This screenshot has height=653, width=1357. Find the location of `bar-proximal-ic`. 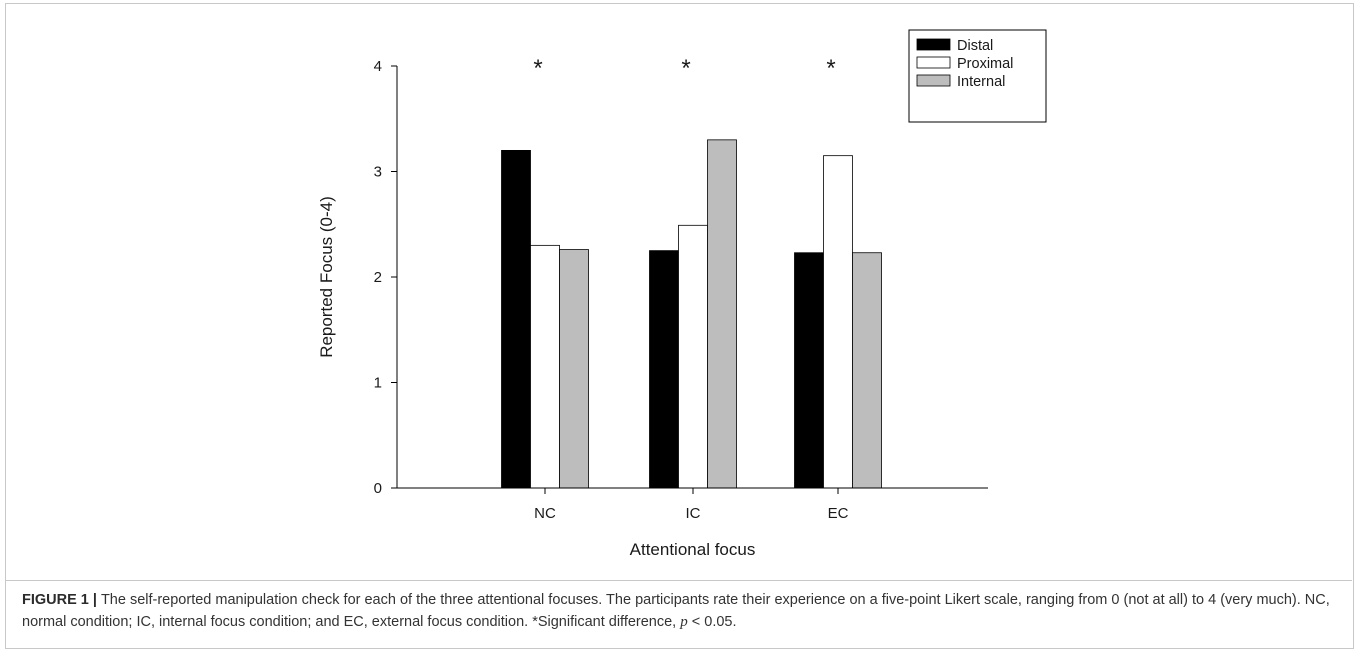

bar-proximal-ic is located at coordinates (693, 356).